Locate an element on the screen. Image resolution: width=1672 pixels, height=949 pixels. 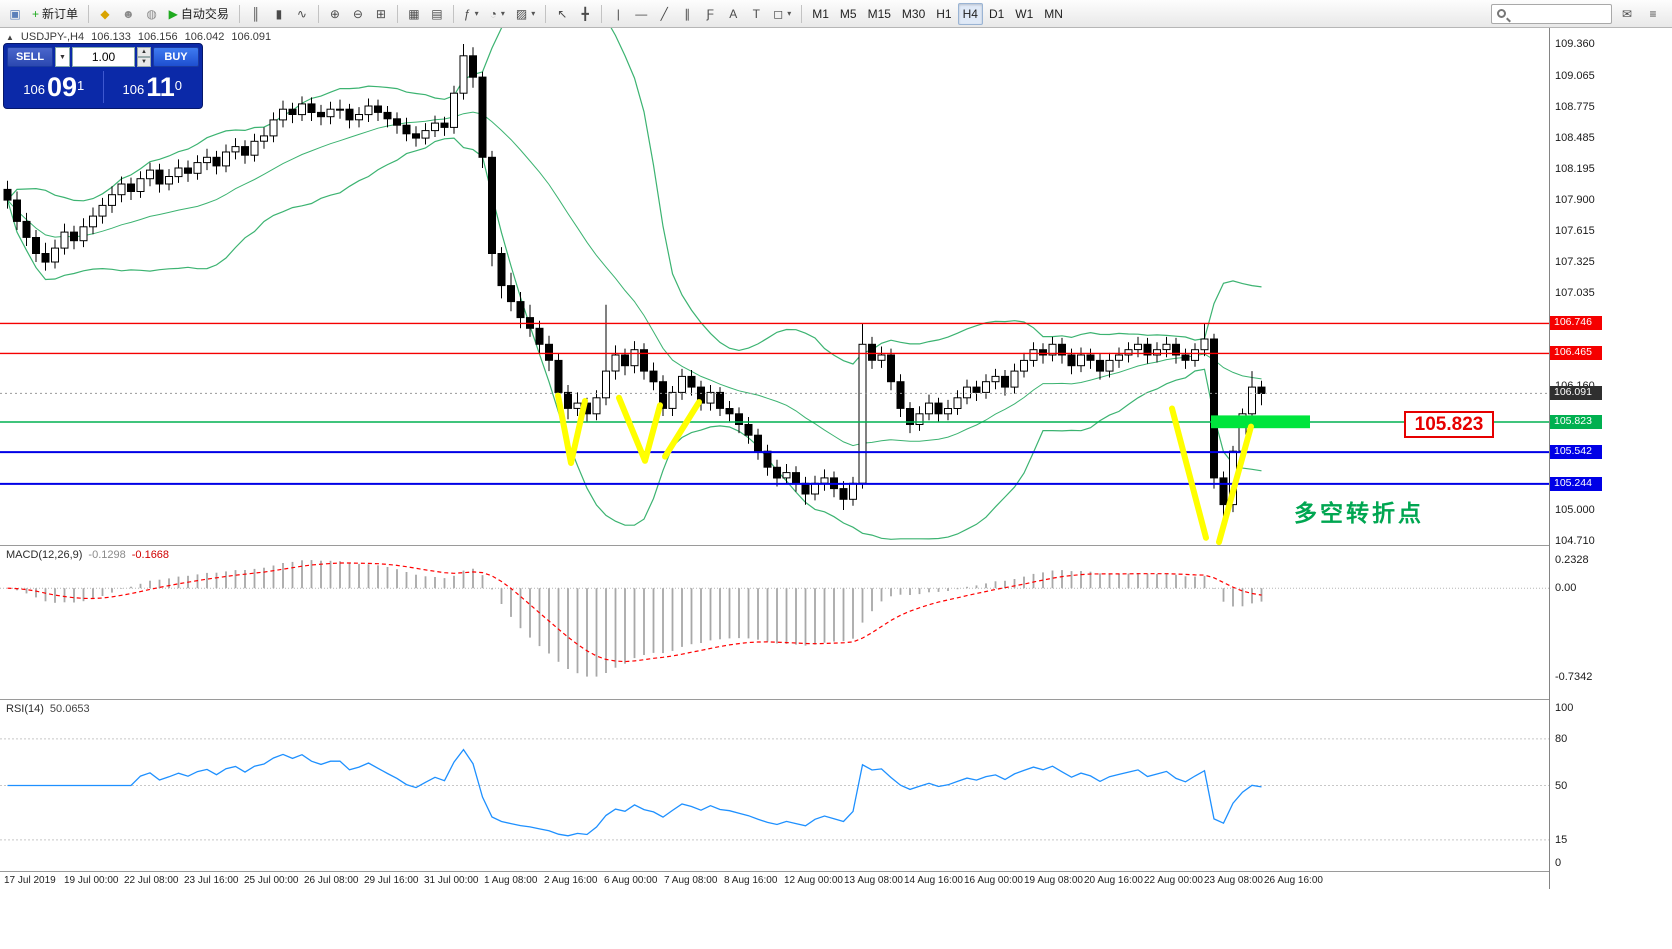
market-watch-icon: ◍ is located at coordinates (151, 13).